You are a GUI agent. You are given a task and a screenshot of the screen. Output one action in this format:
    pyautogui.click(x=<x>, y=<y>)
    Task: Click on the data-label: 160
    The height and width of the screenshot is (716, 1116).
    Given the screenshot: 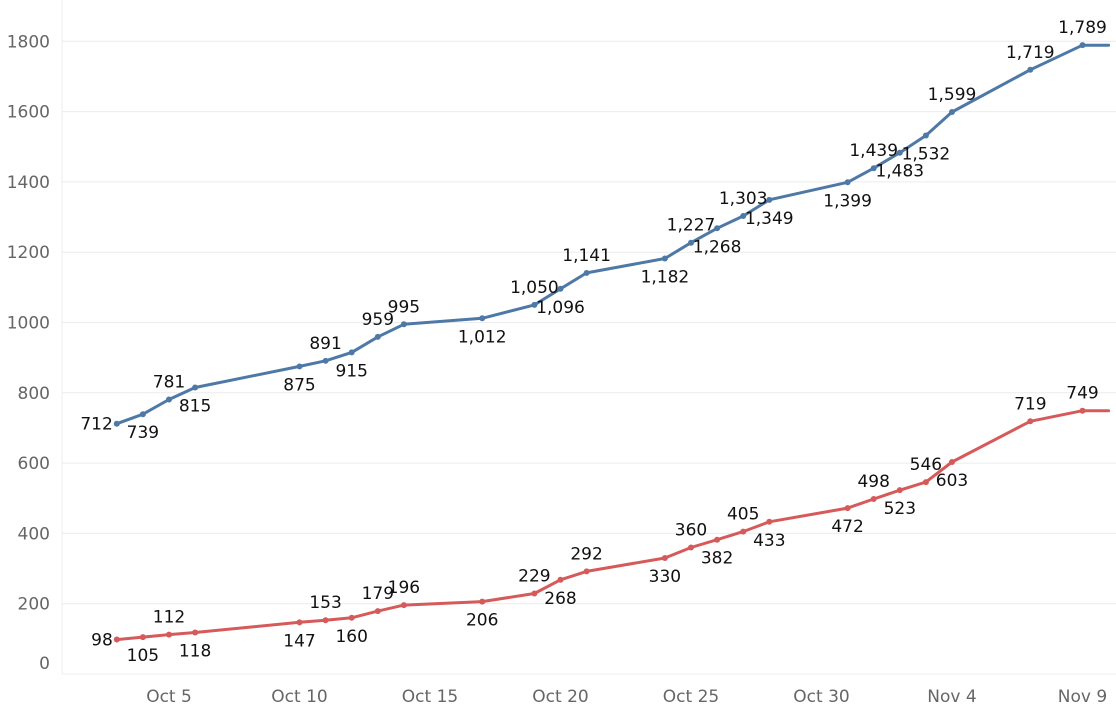 What is the action you would take?
    pyautogui.click(x=351, y=637)
    